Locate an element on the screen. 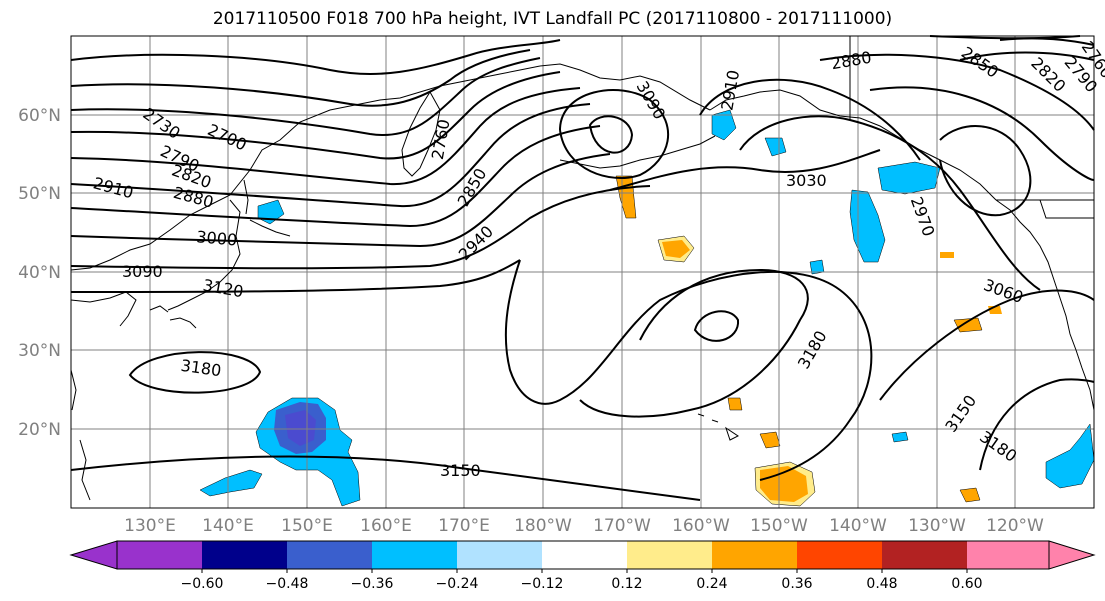 The width and height of the screenshot is (1105, 601). lon-label: 180°W is located at coordinates (543, 526).